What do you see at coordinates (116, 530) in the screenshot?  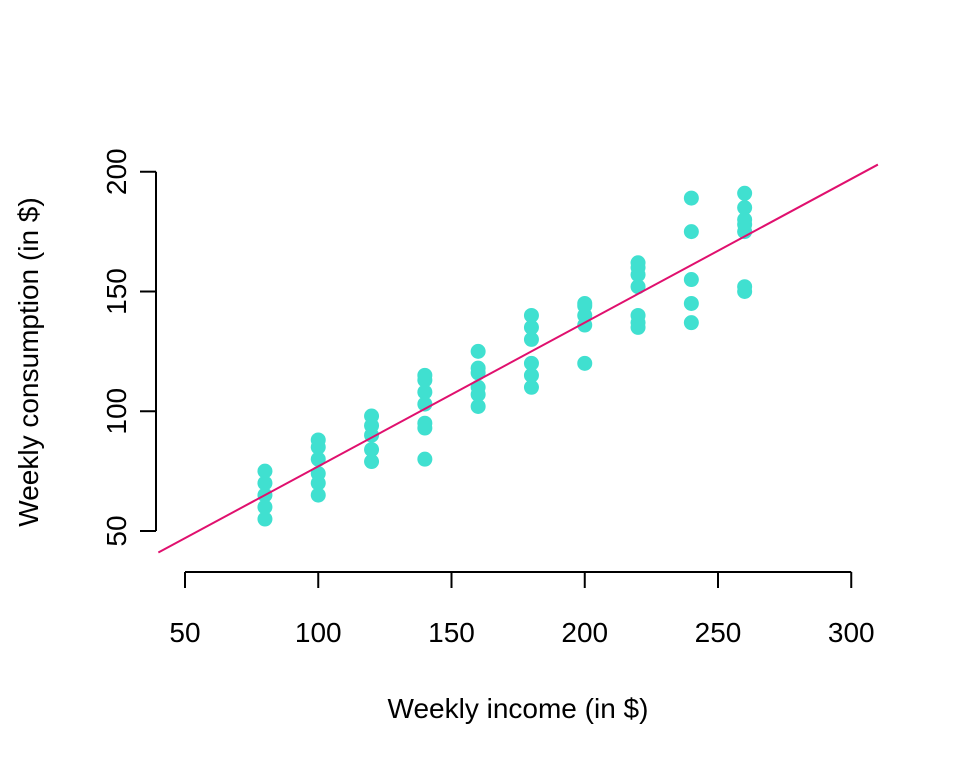 I see `y-tick-label: 50` at bounding box center [116, 530].